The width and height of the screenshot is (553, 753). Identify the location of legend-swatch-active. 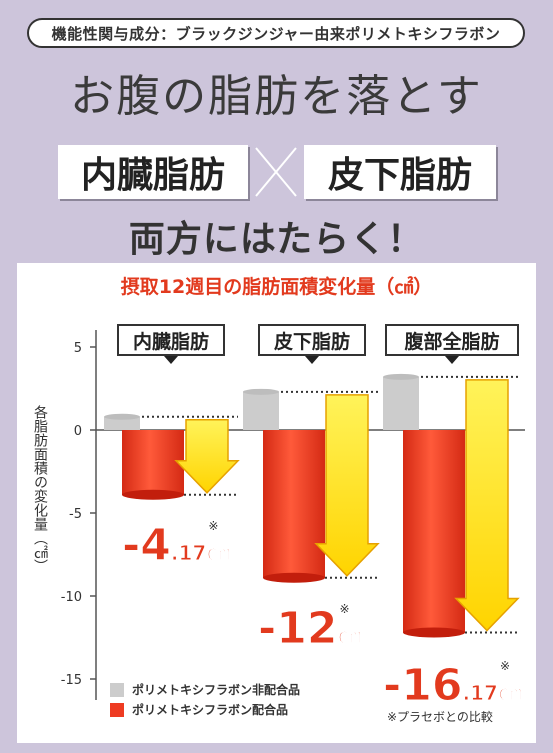
(117, 709).